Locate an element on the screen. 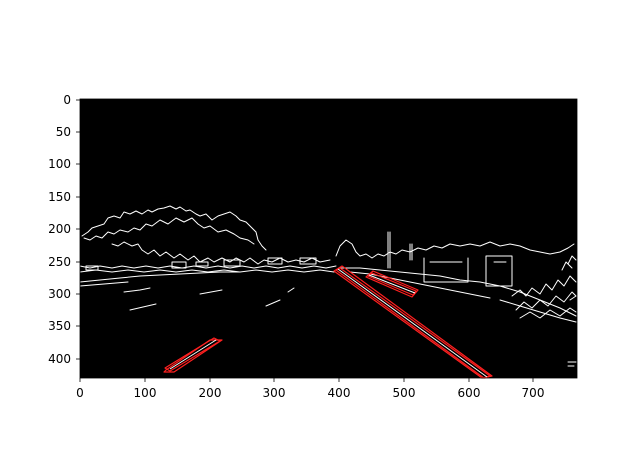 The height and width of the screenshot is (473, 640). x-tick-label: 300 is located at coordinates (274, 393).